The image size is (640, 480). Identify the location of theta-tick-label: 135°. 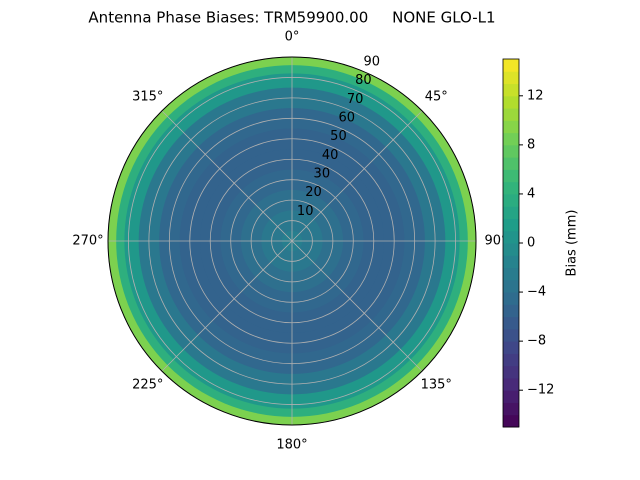
(436, 385).